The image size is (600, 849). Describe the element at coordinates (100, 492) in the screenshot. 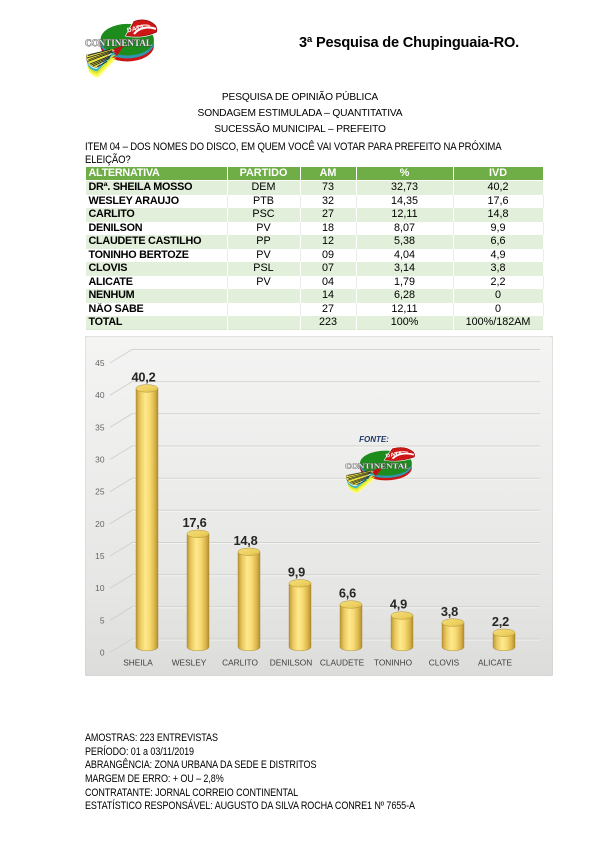

I see `svg-text: 25` at that location.